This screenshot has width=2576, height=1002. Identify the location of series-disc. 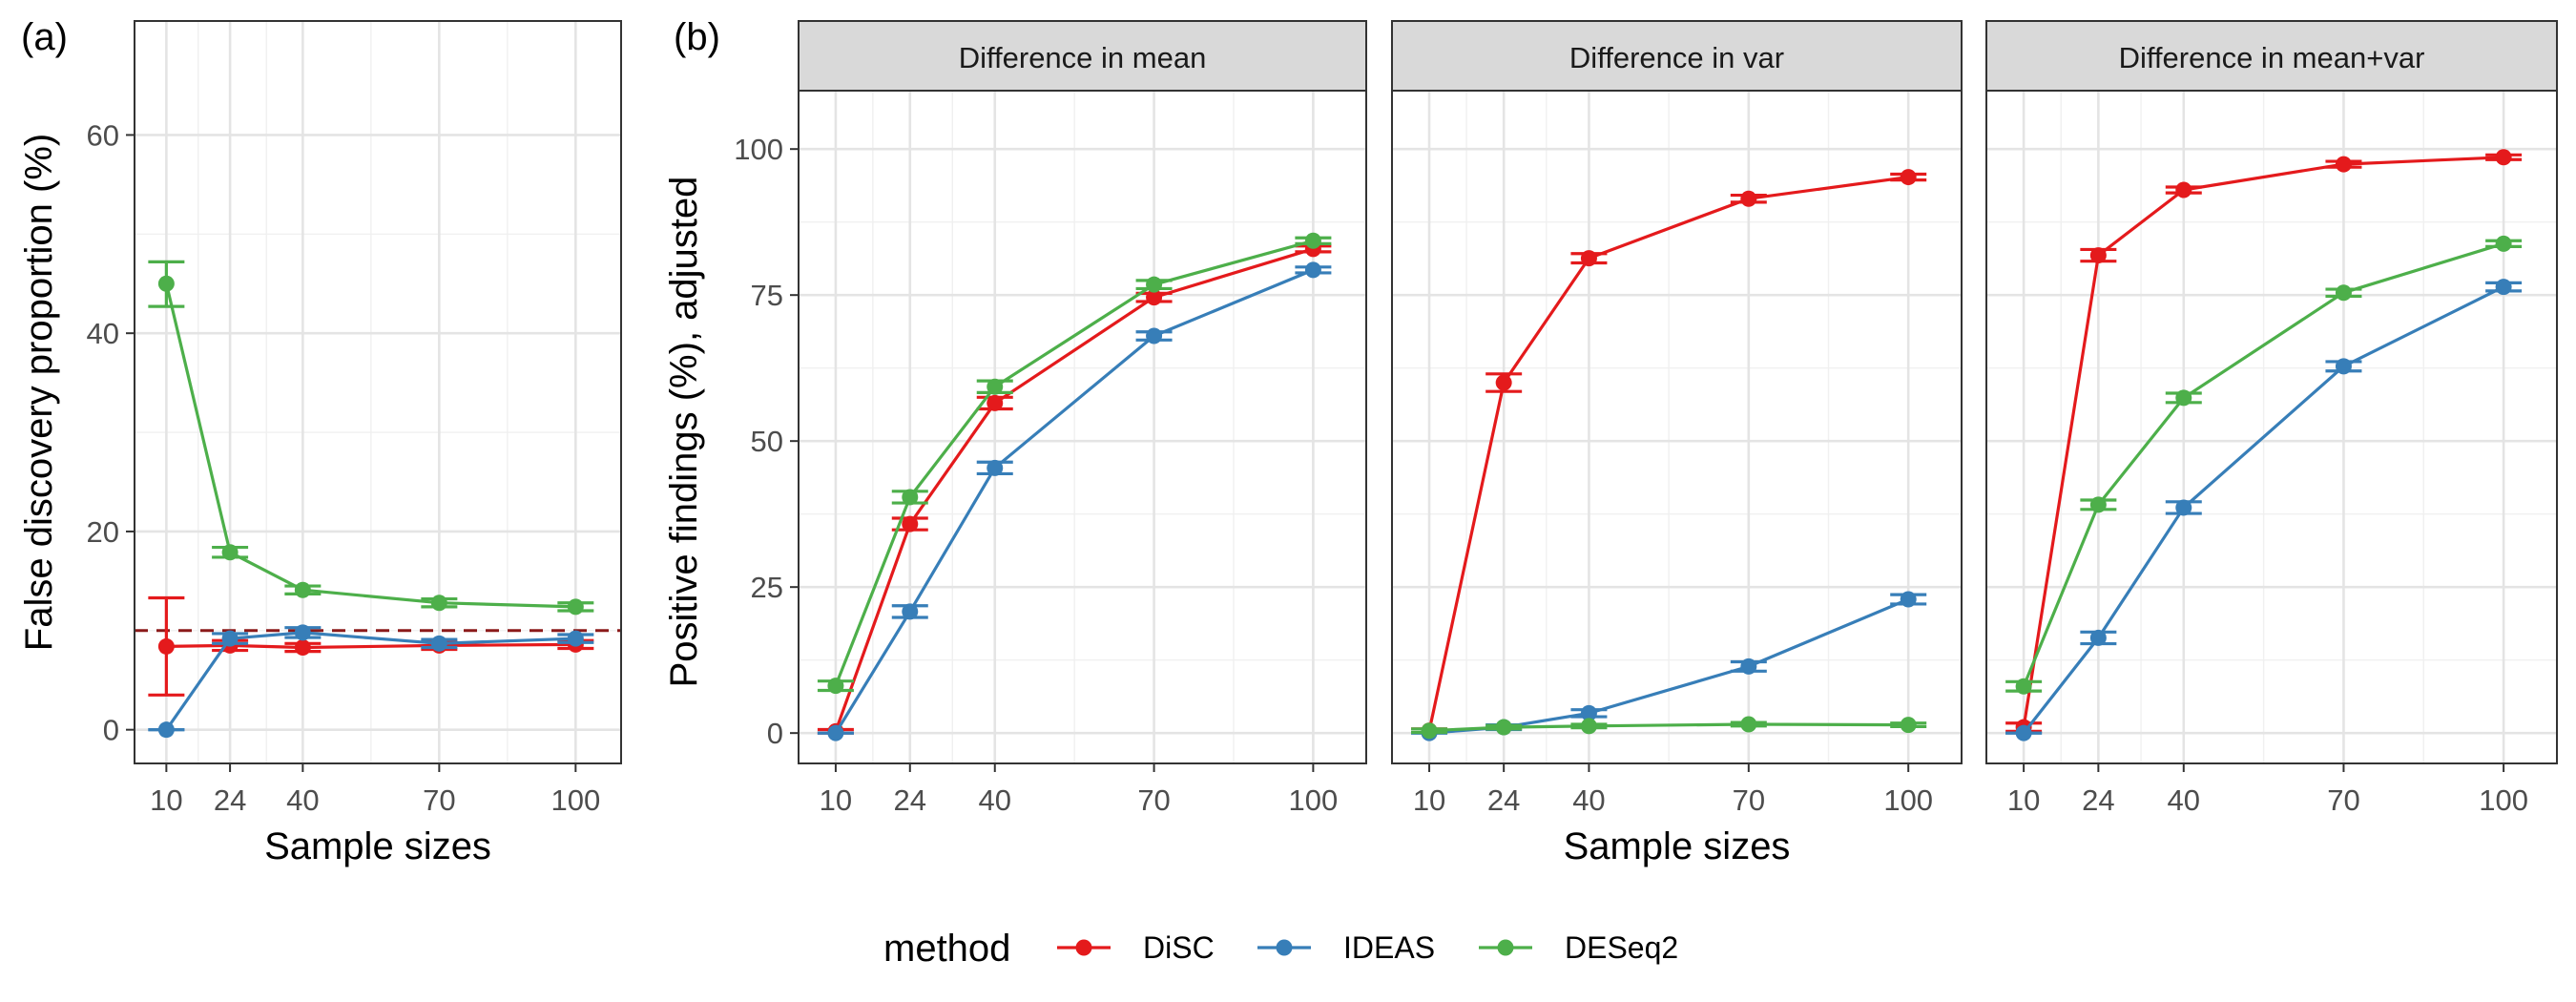
(2264, 442).